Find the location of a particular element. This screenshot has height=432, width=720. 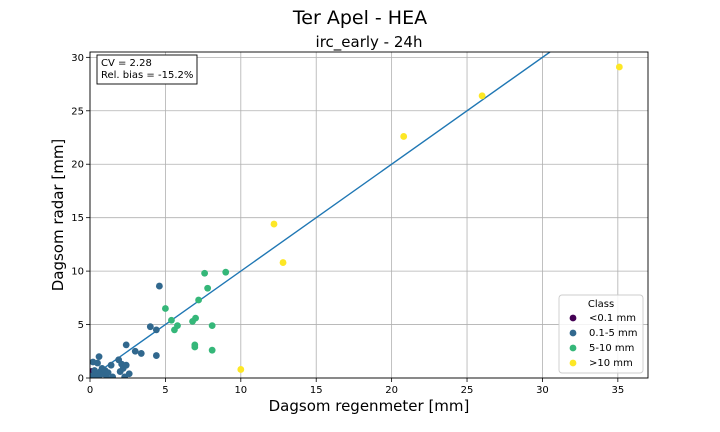

y-tick-label: 30 is located at coordinates (77, 58).